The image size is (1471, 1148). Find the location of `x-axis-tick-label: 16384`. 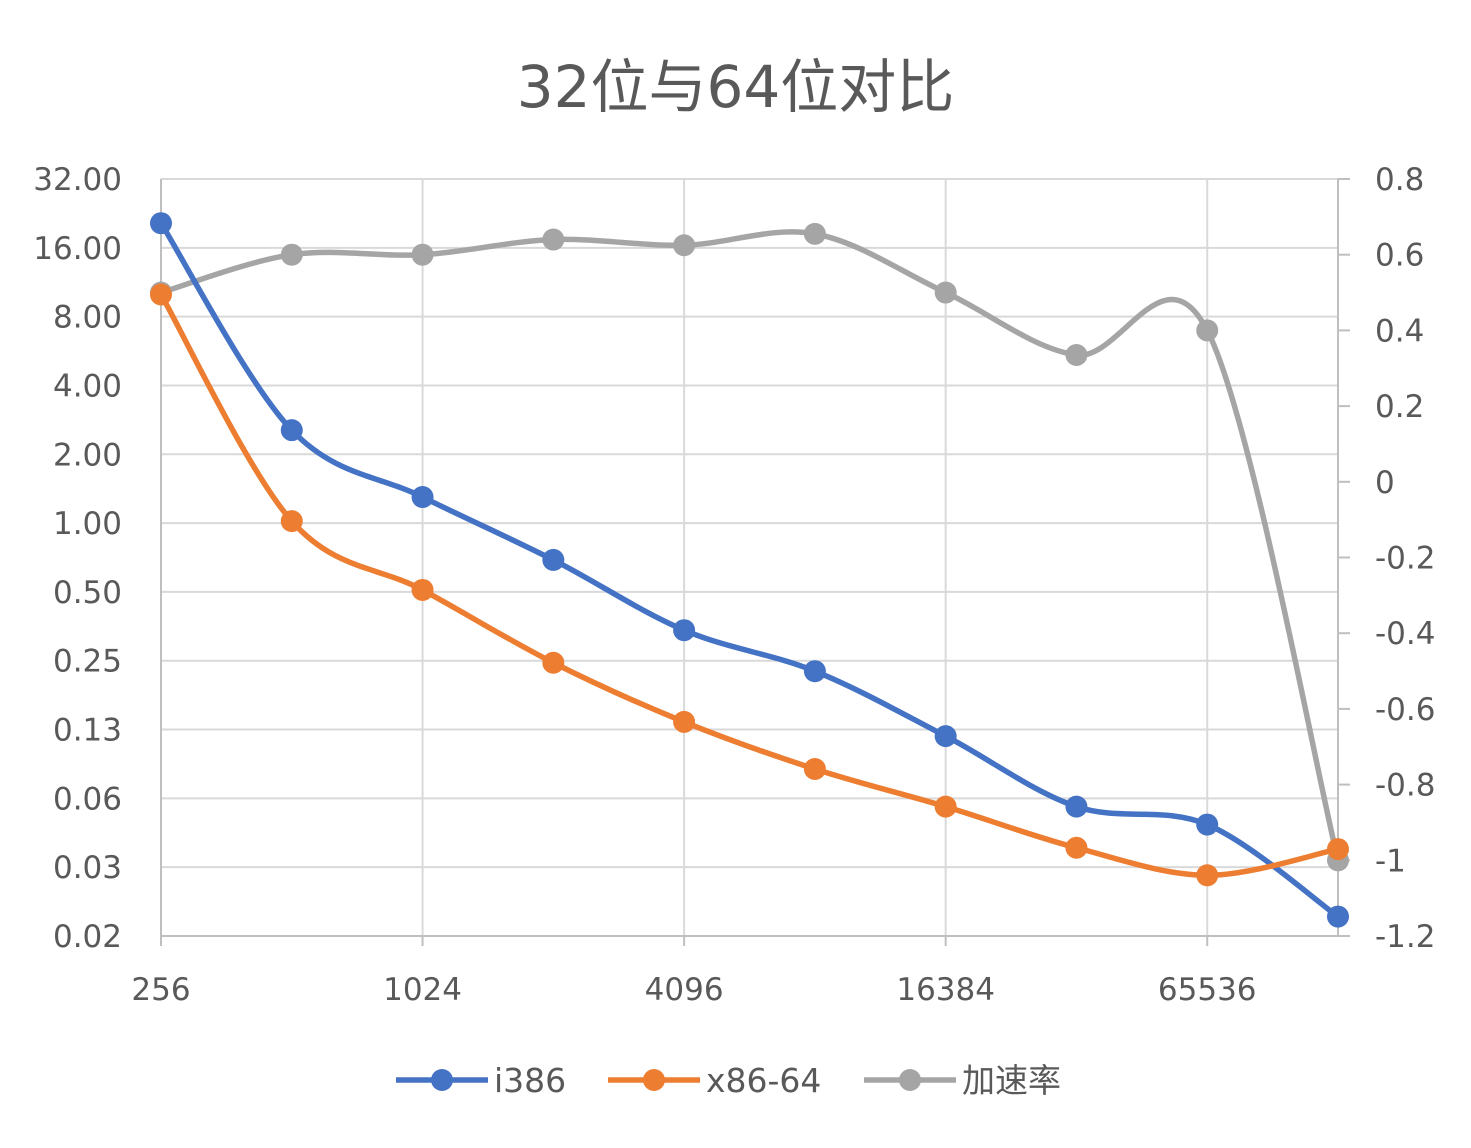

x-axis-tick-label: 16384 is located at coordinates (945, 990).